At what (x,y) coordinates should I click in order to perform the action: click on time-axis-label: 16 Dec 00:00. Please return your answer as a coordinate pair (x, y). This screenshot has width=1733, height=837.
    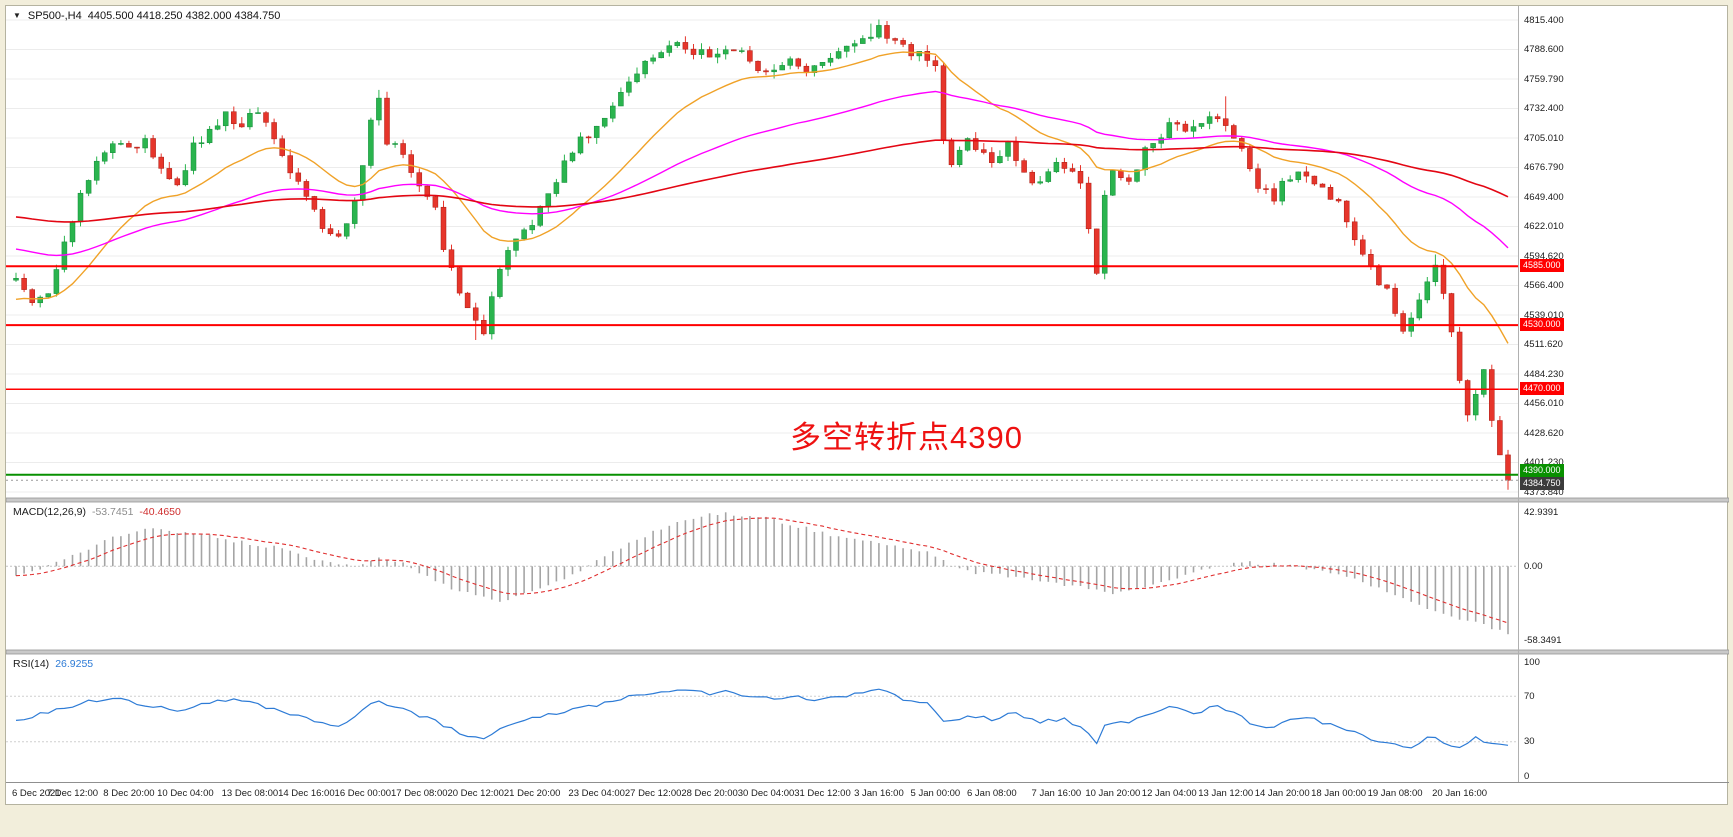
    Looking at the image, I should click on (363, 793).